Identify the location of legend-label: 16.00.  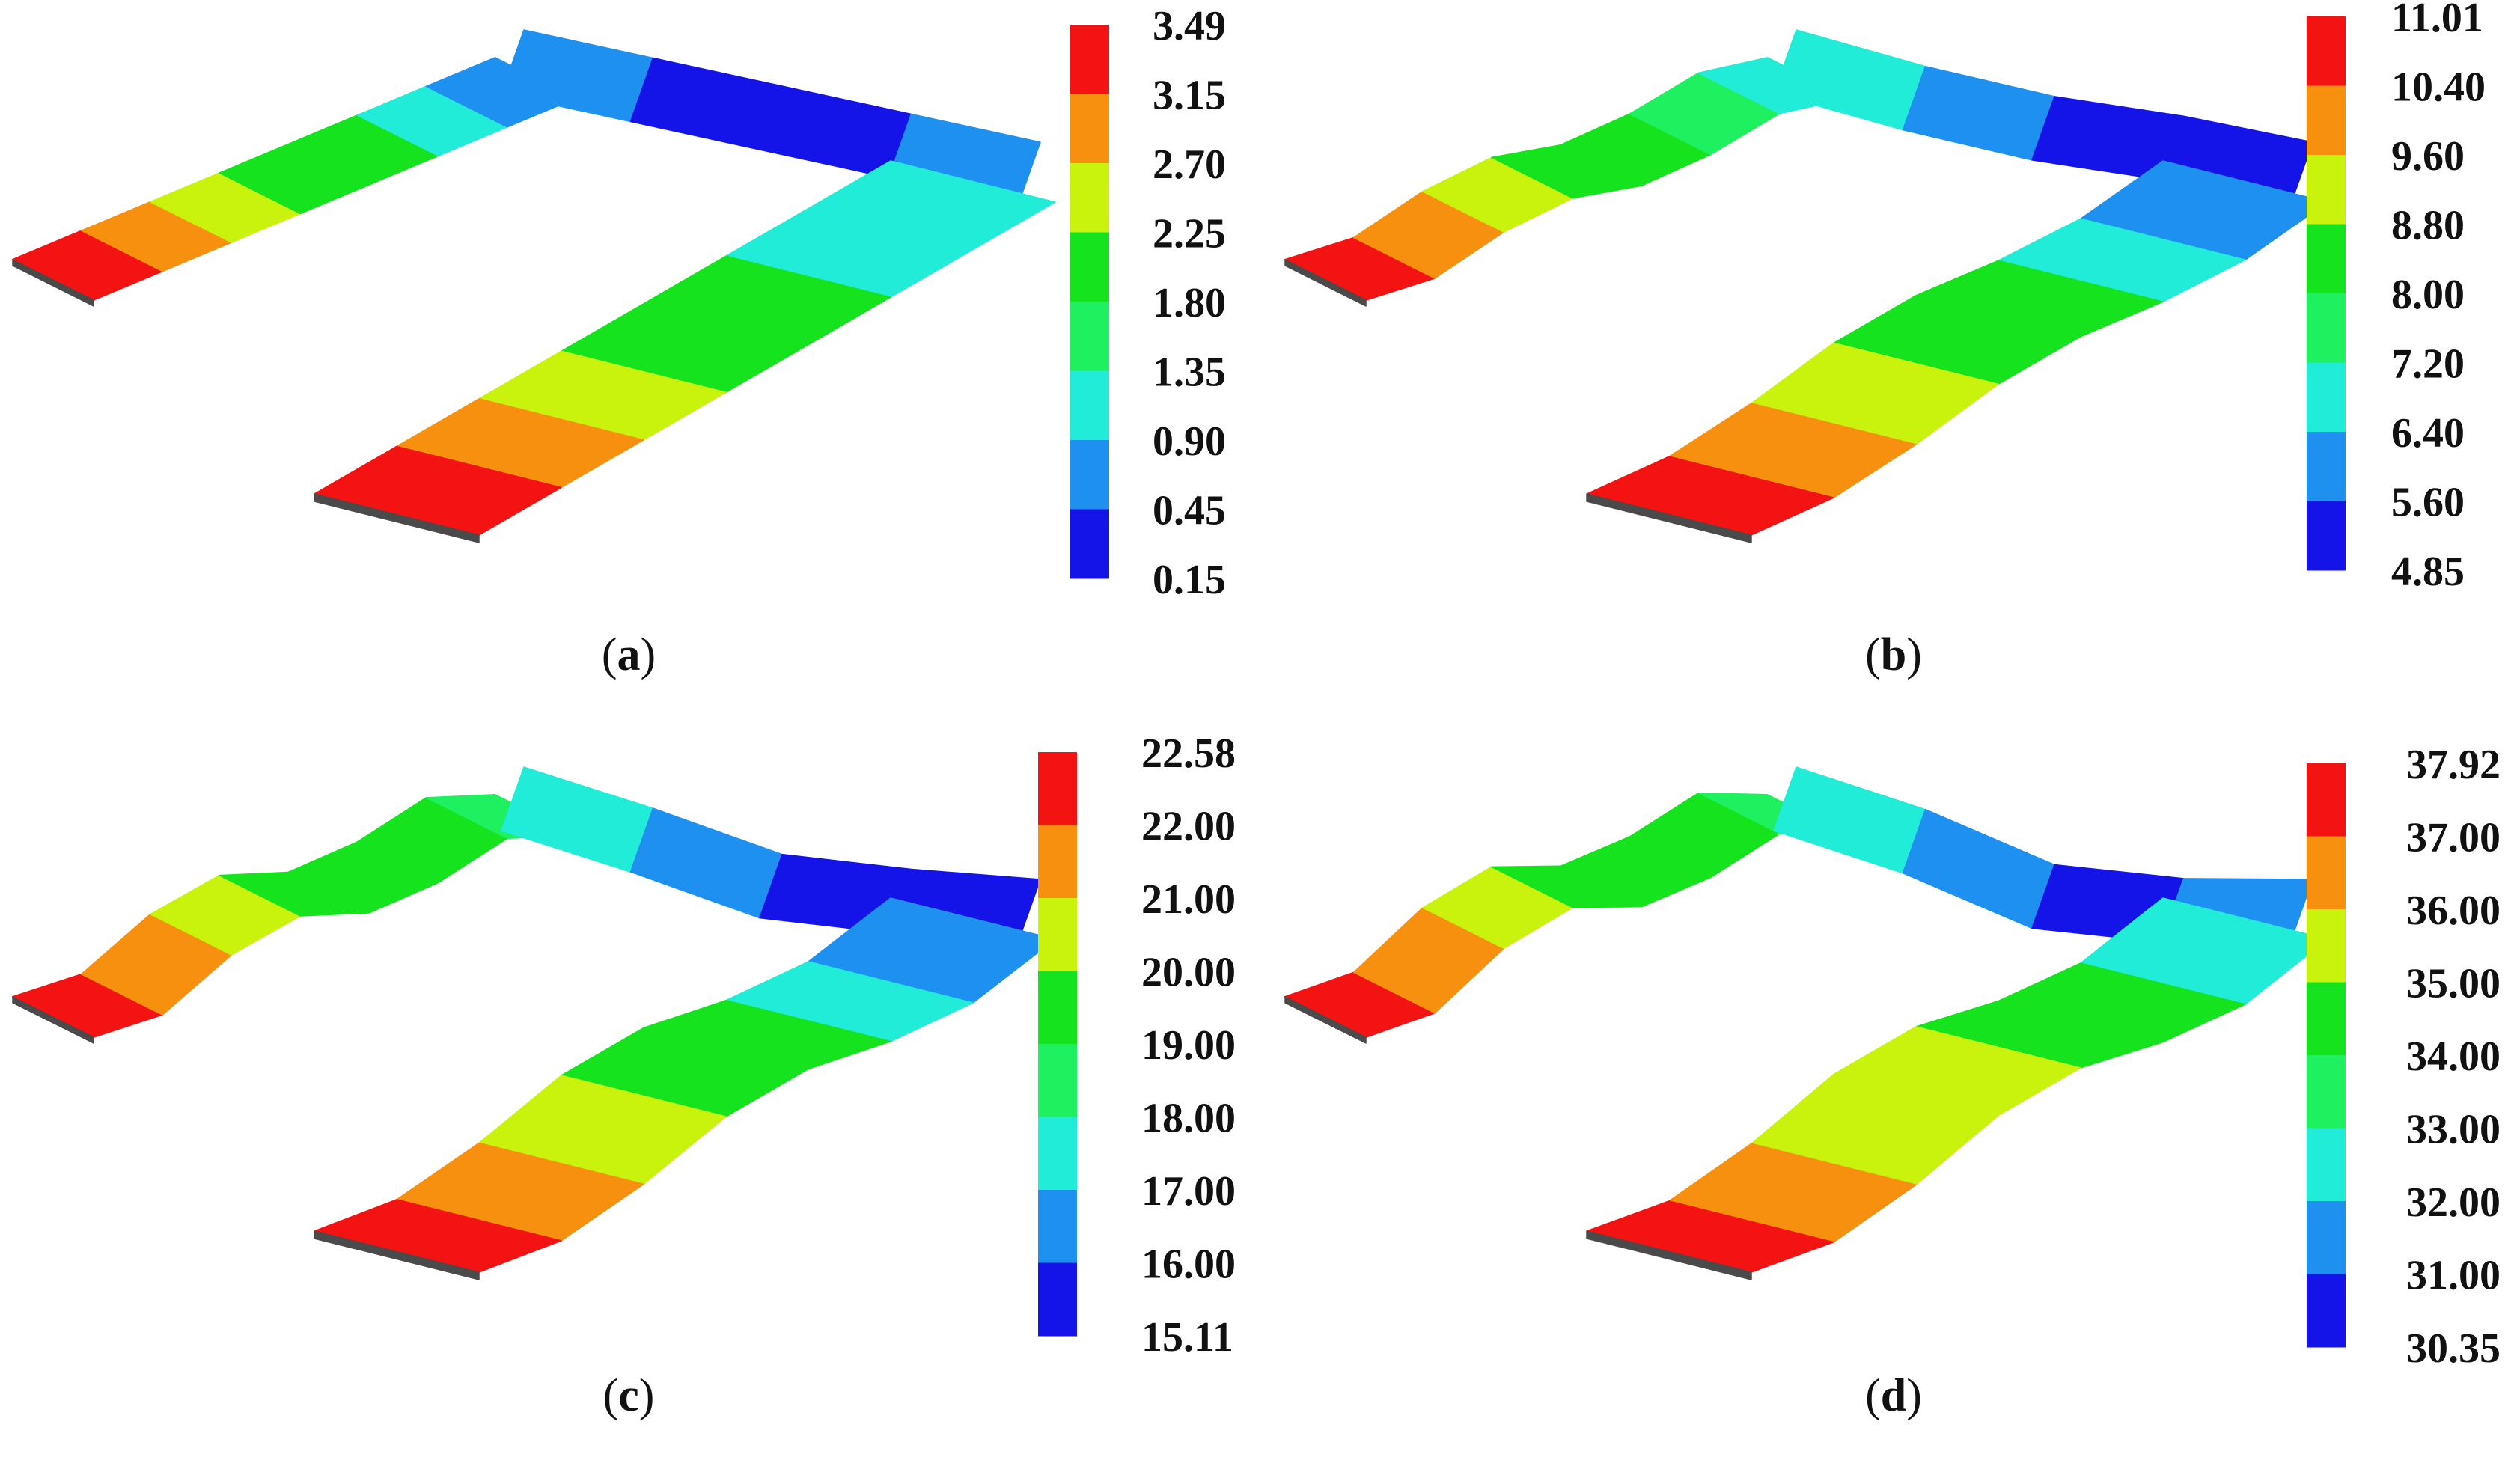
(1188, 1265).